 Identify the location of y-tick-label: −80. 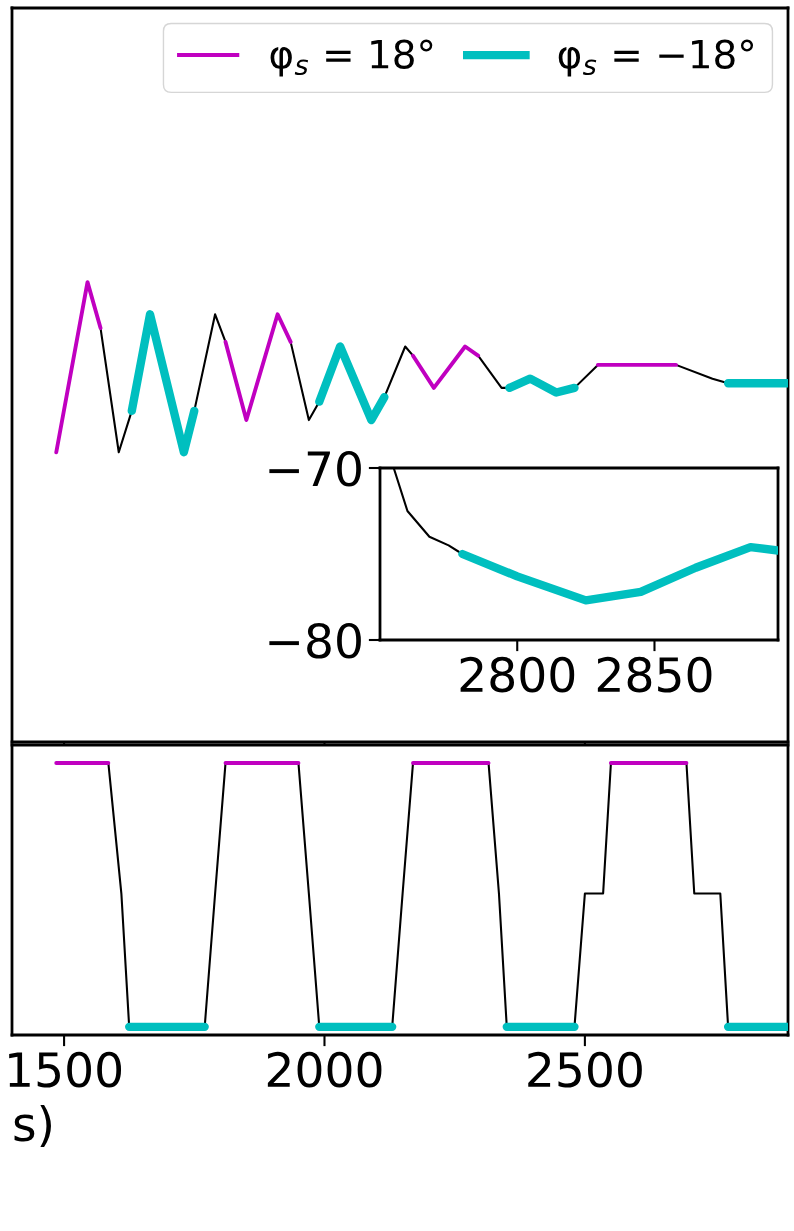
(315, 640).